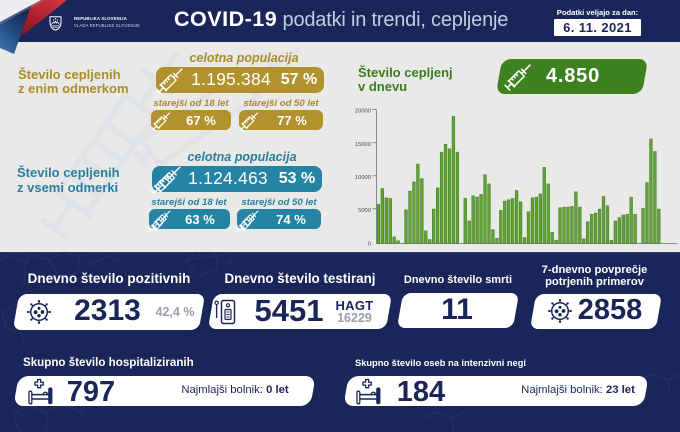 The width and height of the screenshot is (680, 432). What do you see at coordinates (364, 211) in the screenshot?
I see `svg-text: 5000` at bounding box center [364, 211].